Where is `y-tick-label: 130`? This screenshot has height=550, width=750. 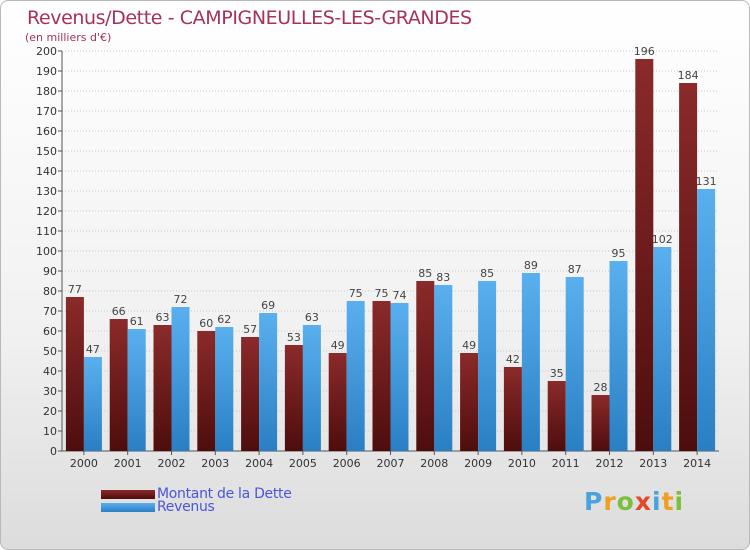 y-tick-label: 130 is located at coordinates (46, 191).